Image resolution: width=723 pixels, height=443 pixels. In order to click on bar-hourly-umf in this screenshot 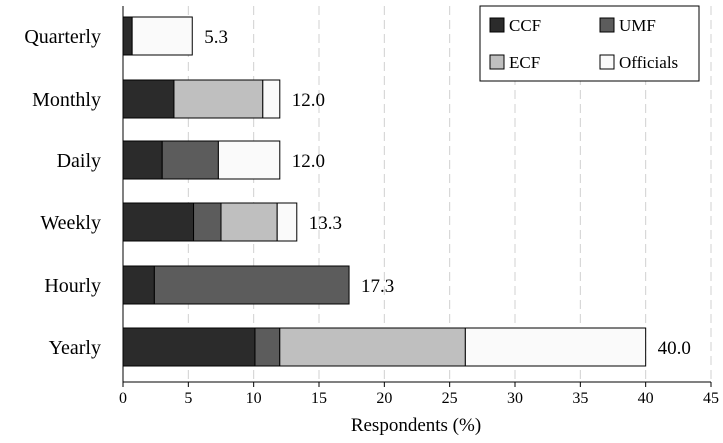, I will do `click(251, 285)`.